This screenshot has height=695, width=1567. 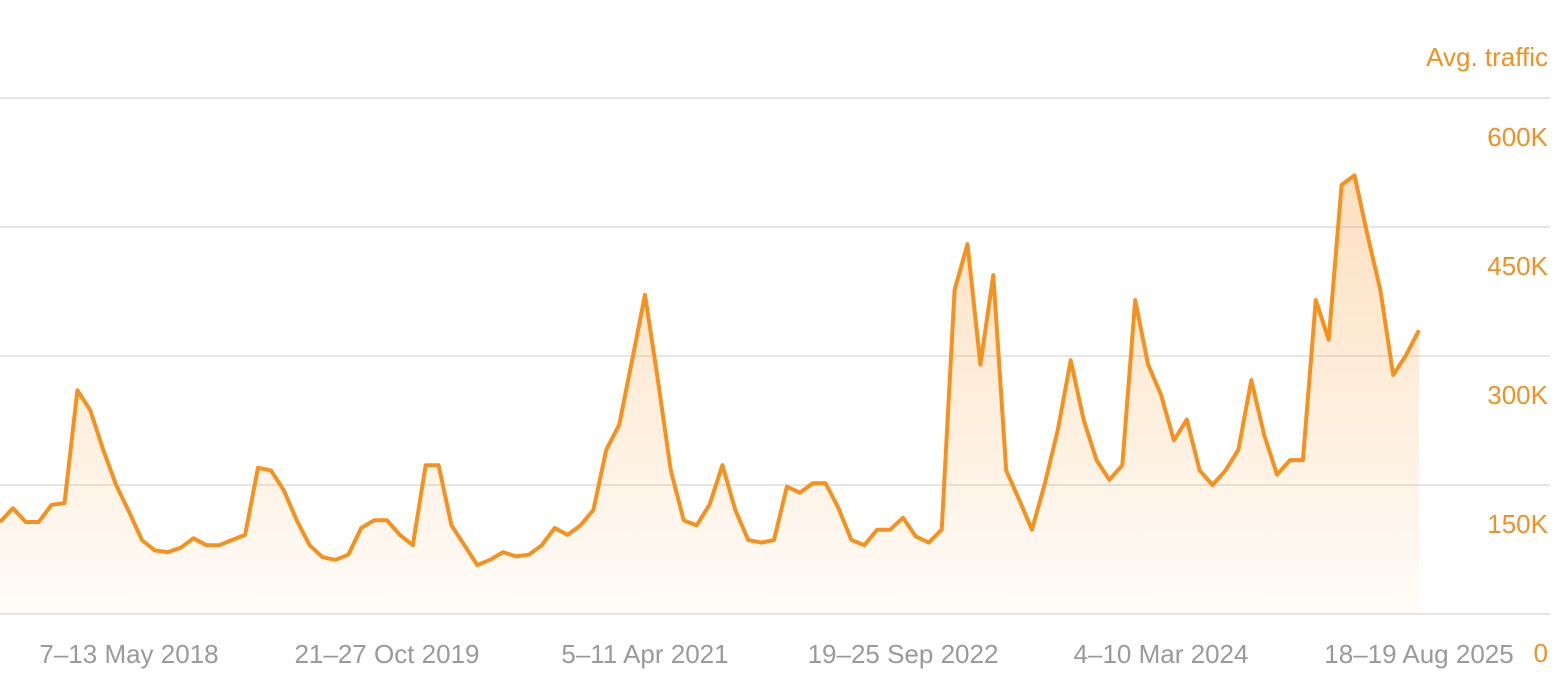 I want to click on y-tick-label: 150K, so click(x=1517, y=524).